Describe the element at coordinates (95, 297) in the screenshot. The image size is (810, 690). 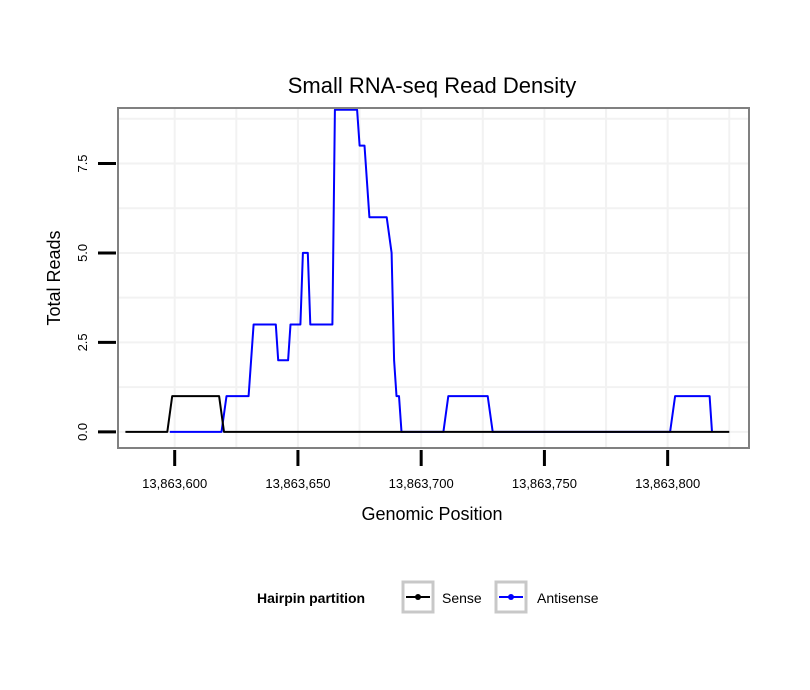
I see `y-axis: 0.0 2.5 5.0 7.5` at that location.